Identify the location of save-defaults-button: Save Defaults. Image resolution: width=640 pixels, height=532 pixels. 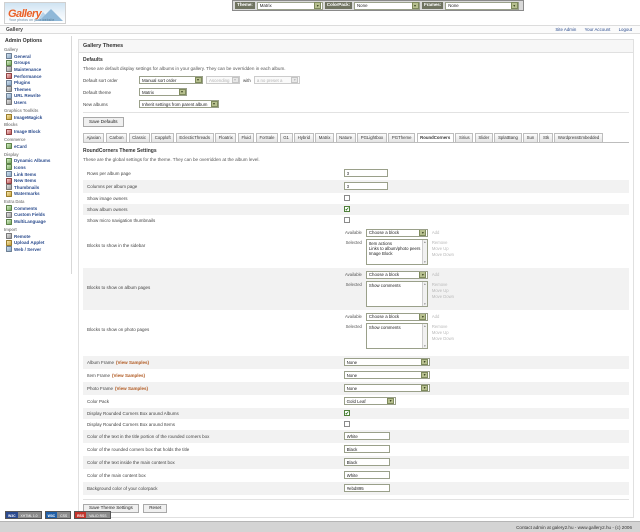
(103, 122).